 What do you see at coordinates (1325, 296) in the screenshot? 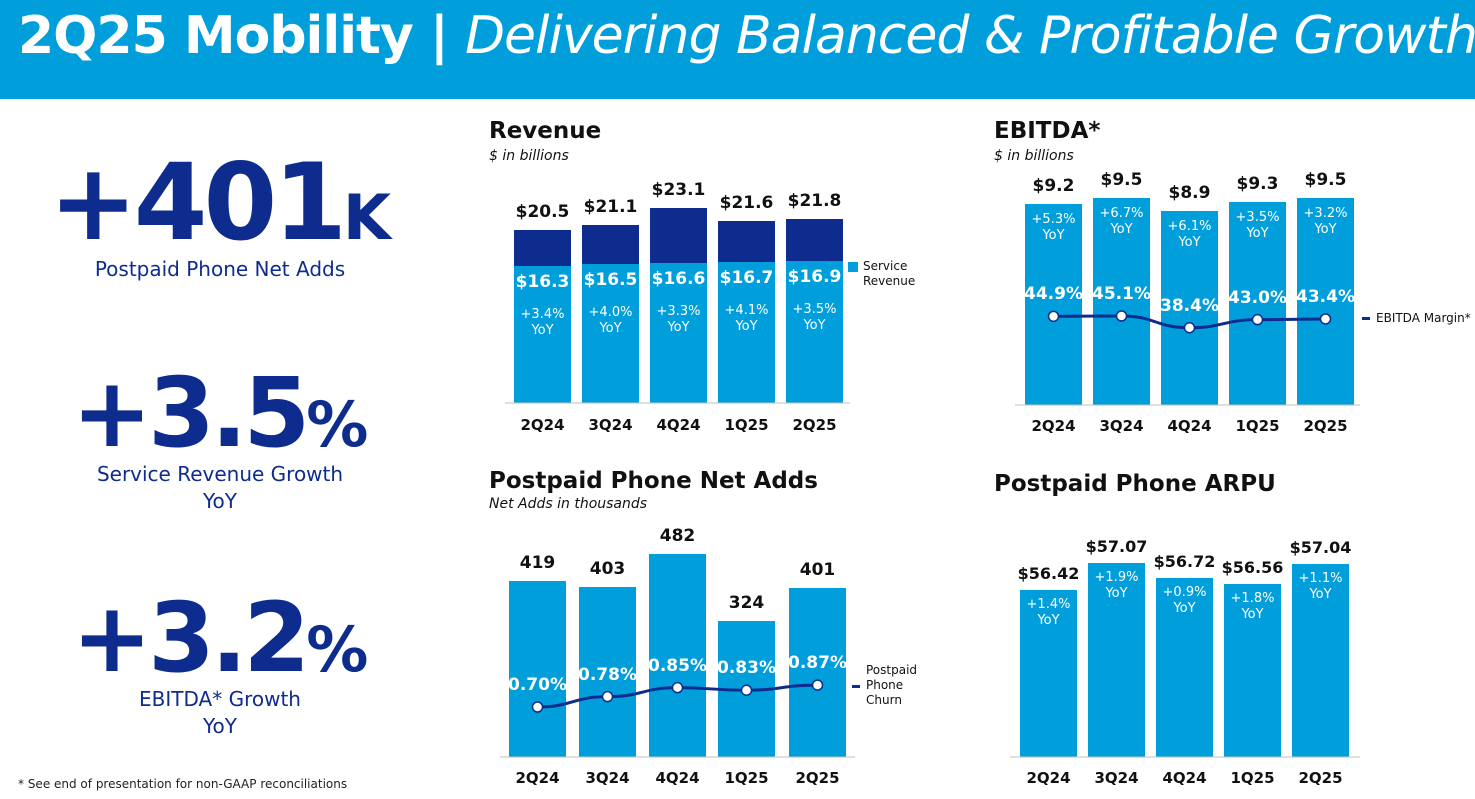
I see `margin-label: 43.4%` at bounding box center [1325, 296].